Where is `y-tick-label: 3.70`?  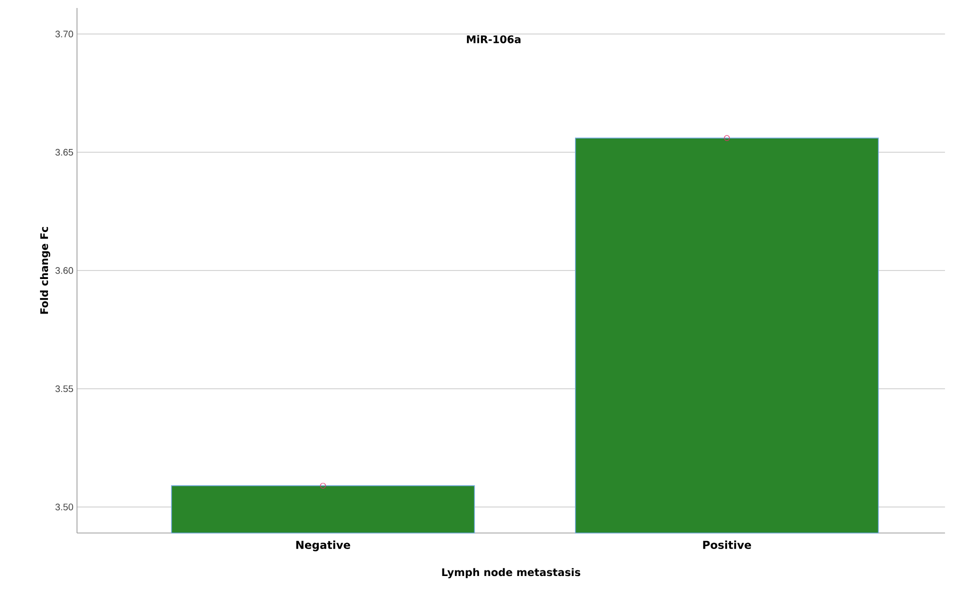
y-tick-label: 3.70 is located at coordinates (64, 34).